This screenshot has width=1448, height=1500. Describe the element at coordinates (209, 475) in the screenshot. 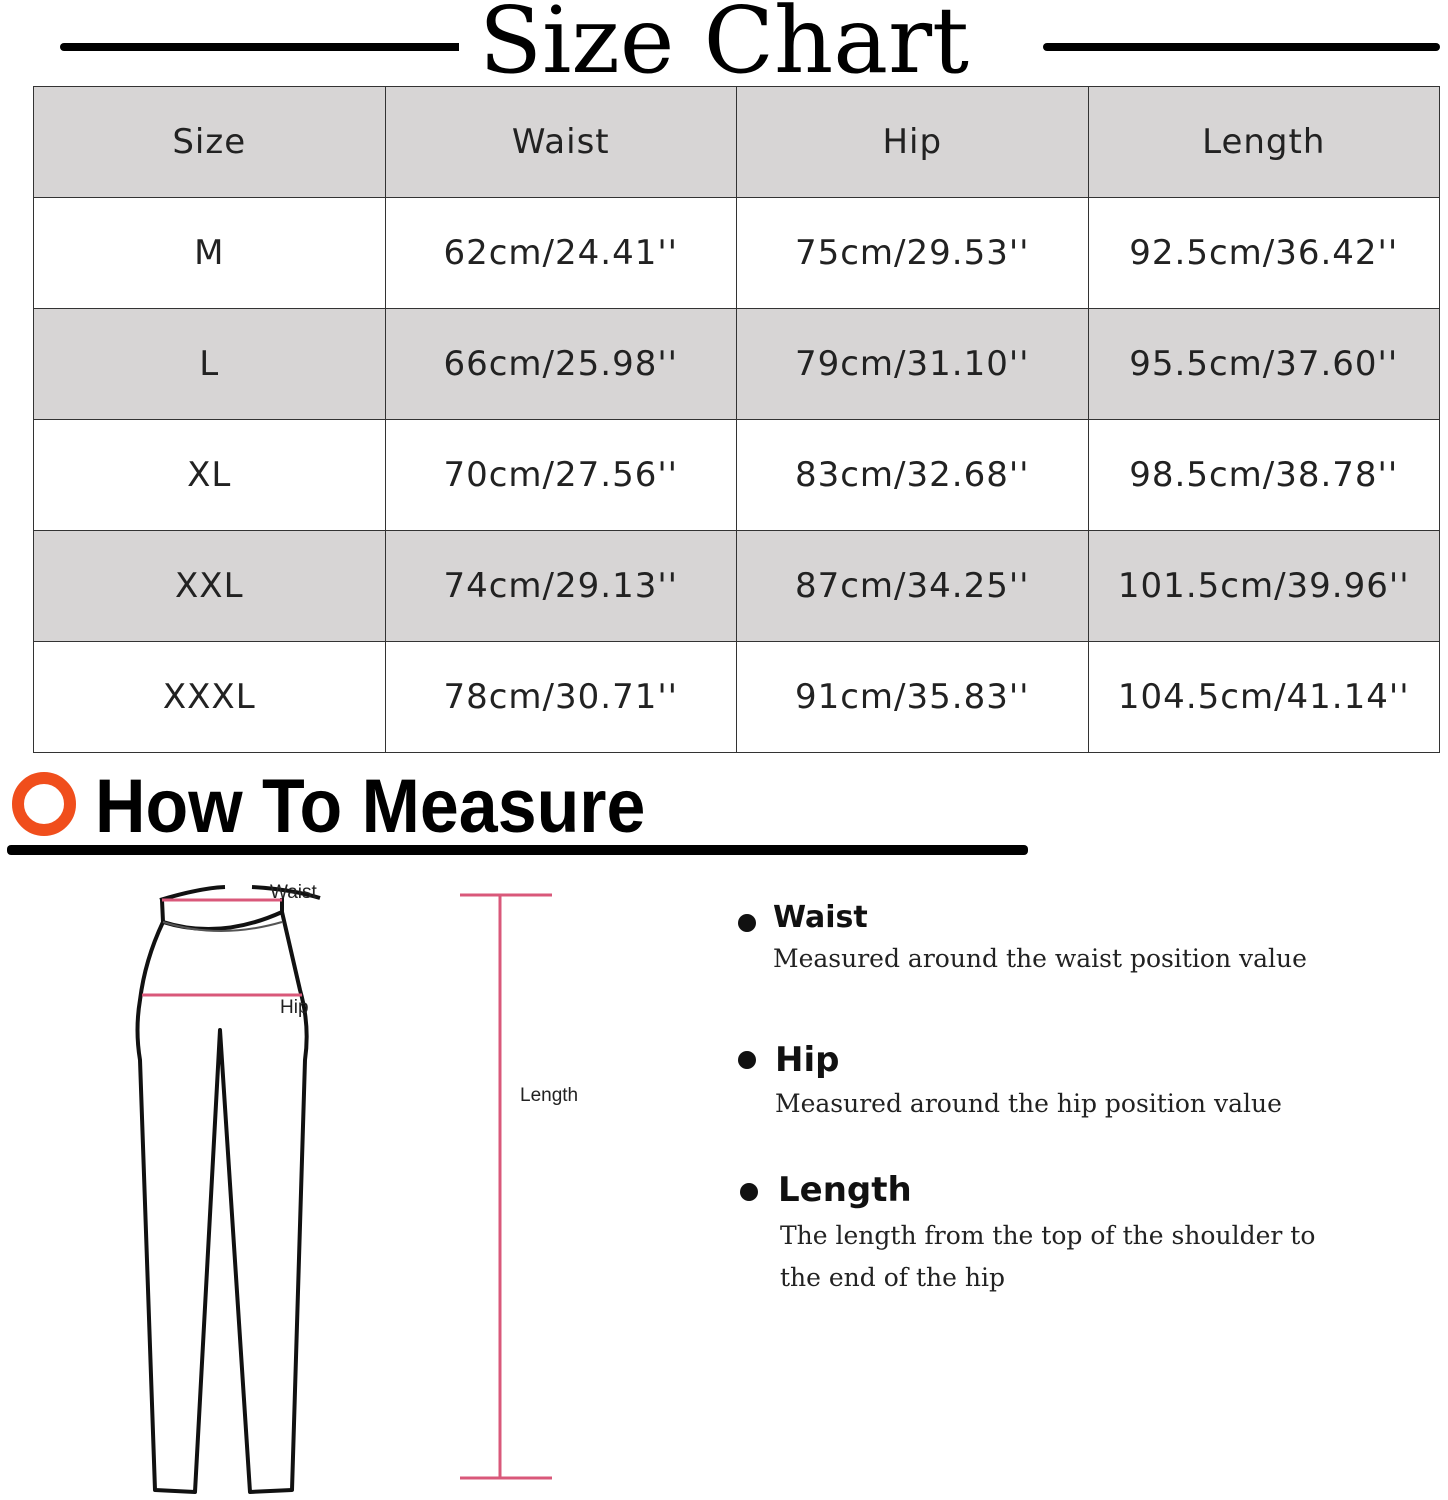

I see `table-cell: XL` at that location.